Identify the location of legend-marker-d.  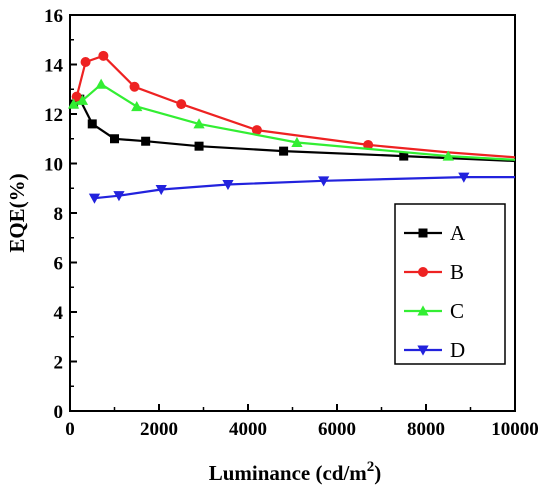
(423, 350).